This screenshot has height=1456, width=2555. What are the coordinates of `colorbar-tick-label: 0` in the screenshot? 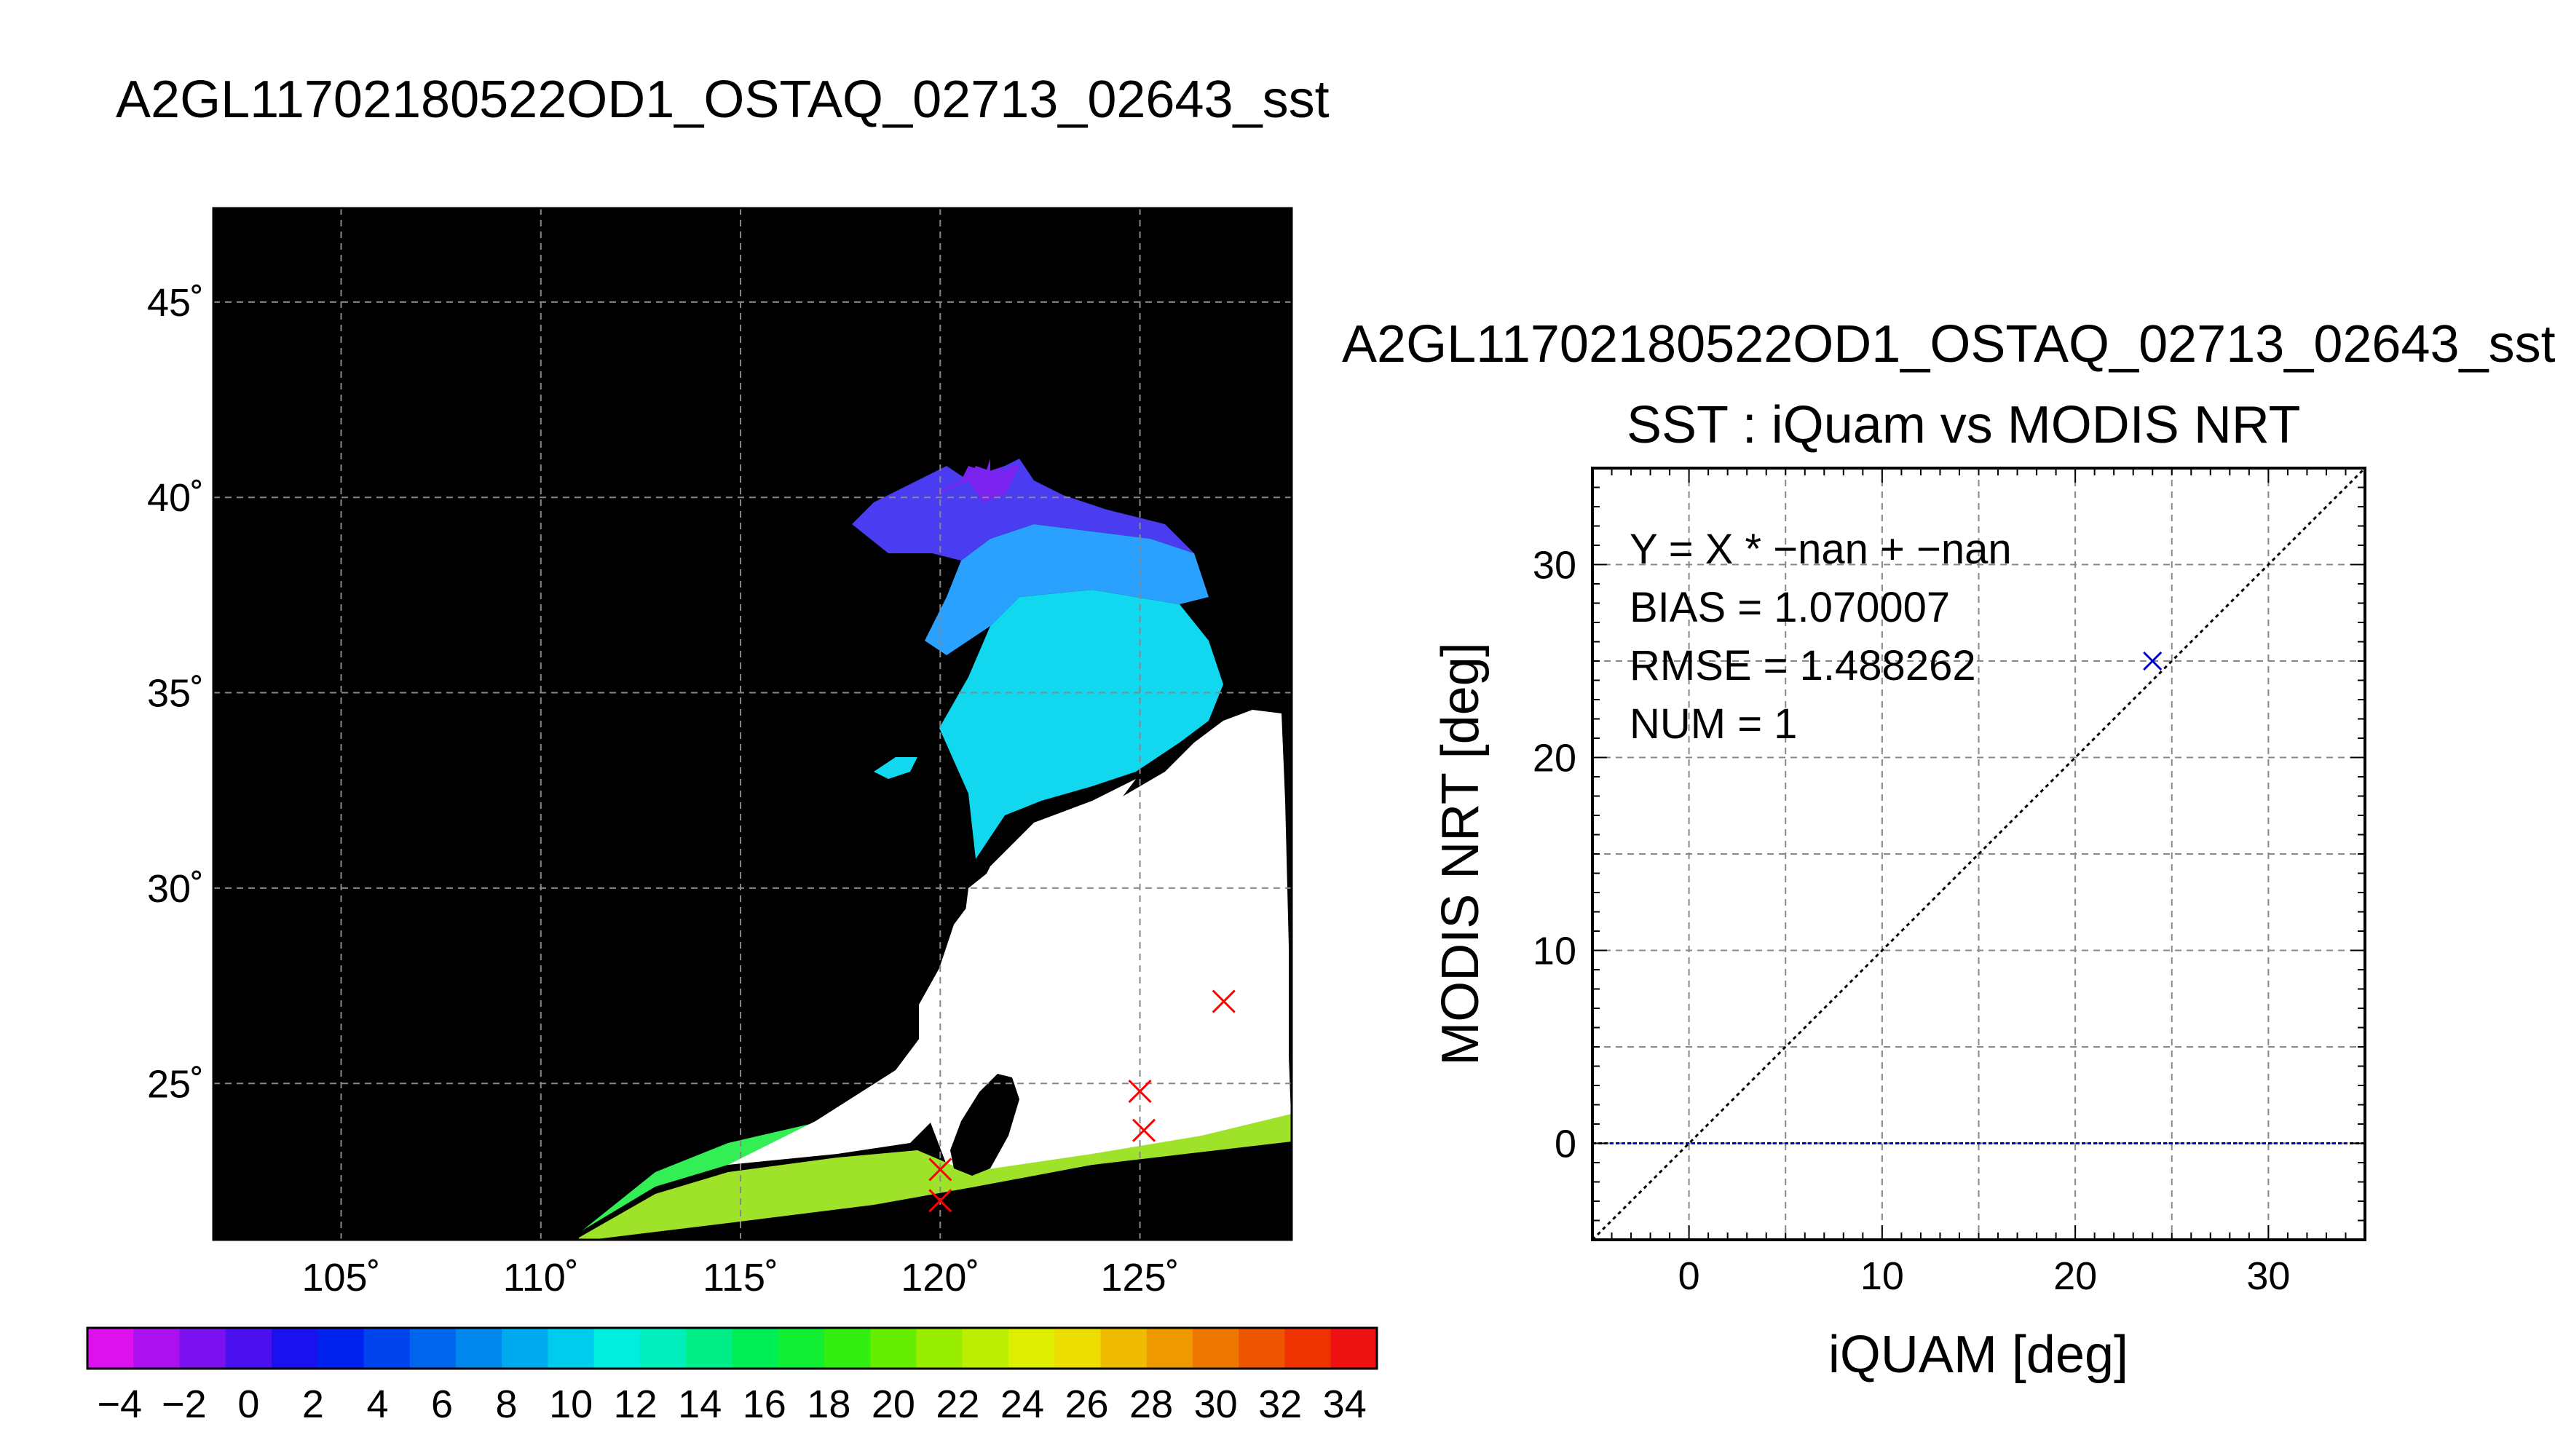 It's located at (248, 1404).